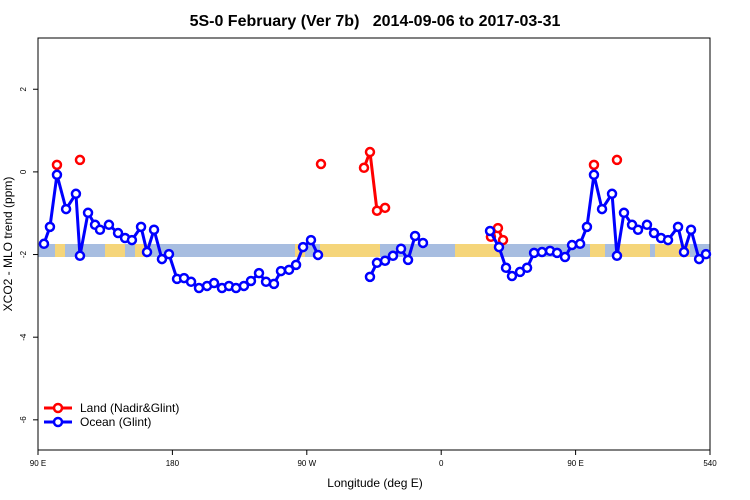 The image size is (750, 500). What do you see at coordinates (23, 420) in the screenshot?
I see `y-tick-label: -6` at bounding box center [23, 420].